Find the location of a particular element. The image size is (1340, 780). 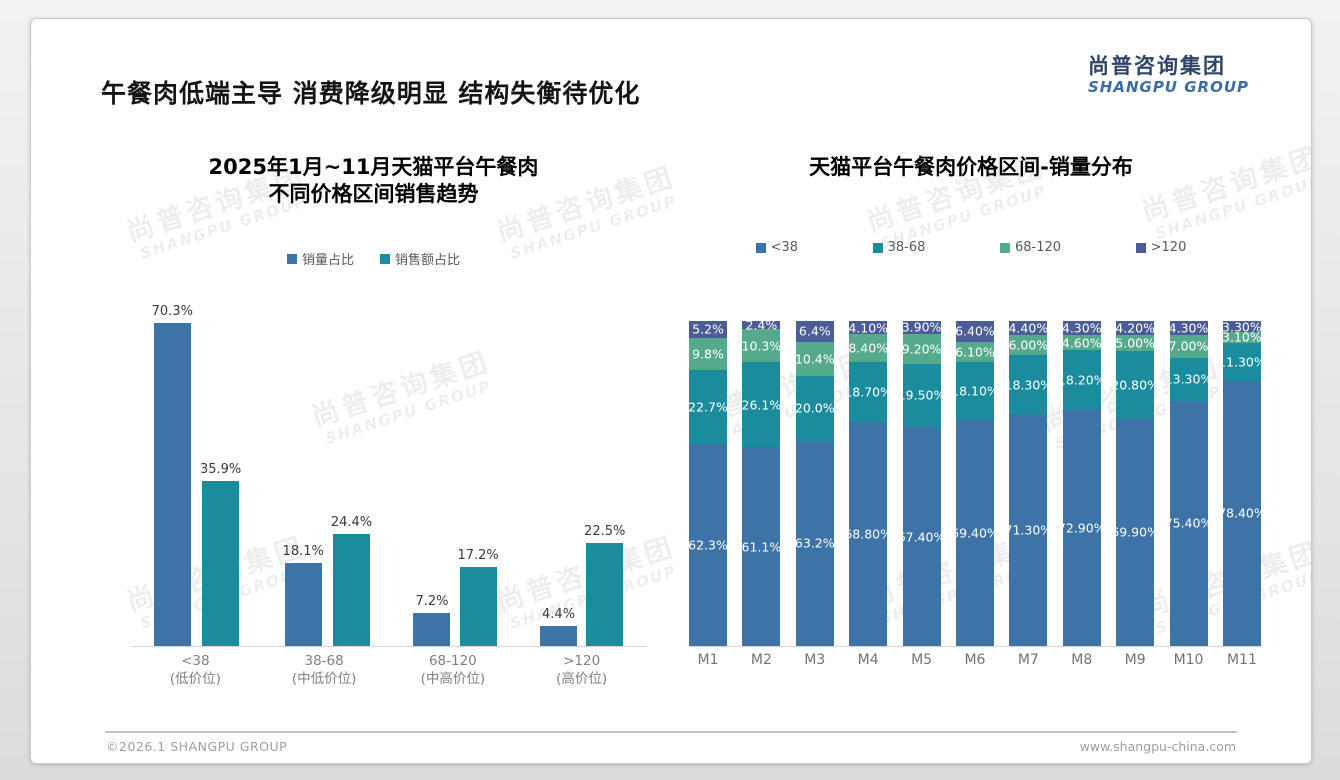

stacked-bar-column: 68.80% 18.70% 8.40% 4.10% is located at coordinates (868, 478).